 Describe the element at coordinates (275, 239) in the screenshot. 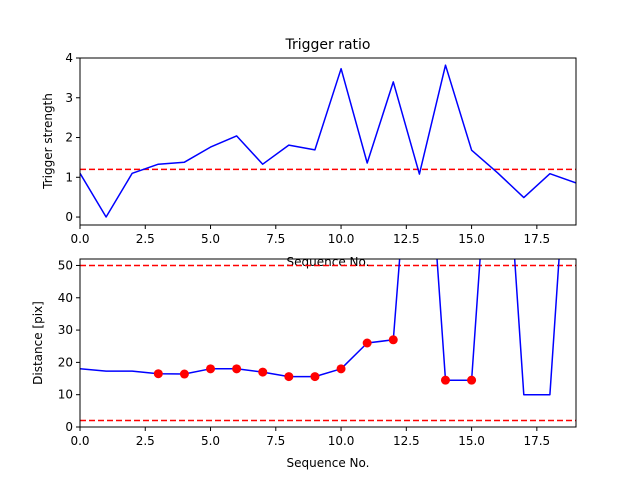

I see `top-x-tick-label: 7.5` at that location.